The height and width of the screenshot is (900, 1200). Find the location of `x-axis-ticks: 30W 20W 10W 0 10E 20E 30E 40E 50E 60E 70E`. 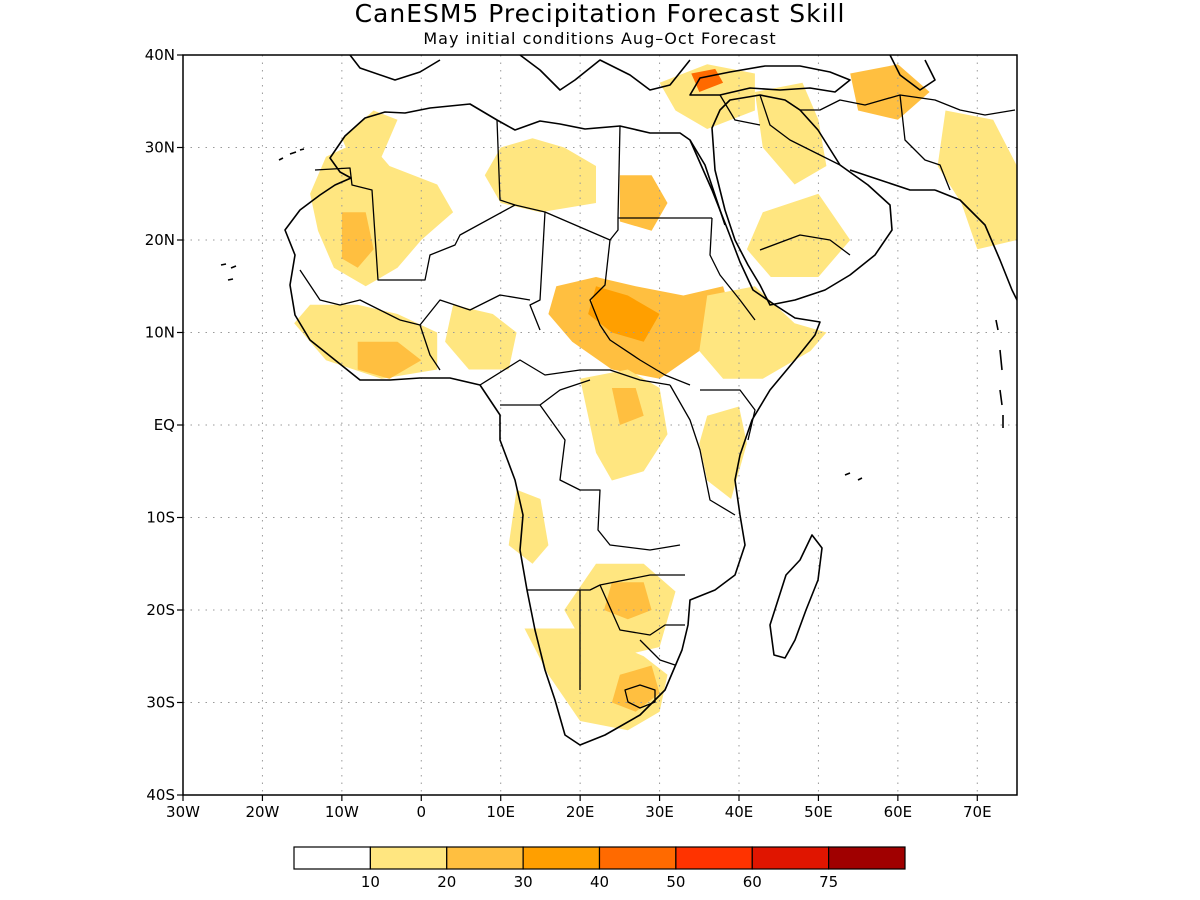

x-axis-ticks: 30W 20W 10W 0 10E 20E 30E 40E 50E 60E 70E is located at coordinates (579, 808).